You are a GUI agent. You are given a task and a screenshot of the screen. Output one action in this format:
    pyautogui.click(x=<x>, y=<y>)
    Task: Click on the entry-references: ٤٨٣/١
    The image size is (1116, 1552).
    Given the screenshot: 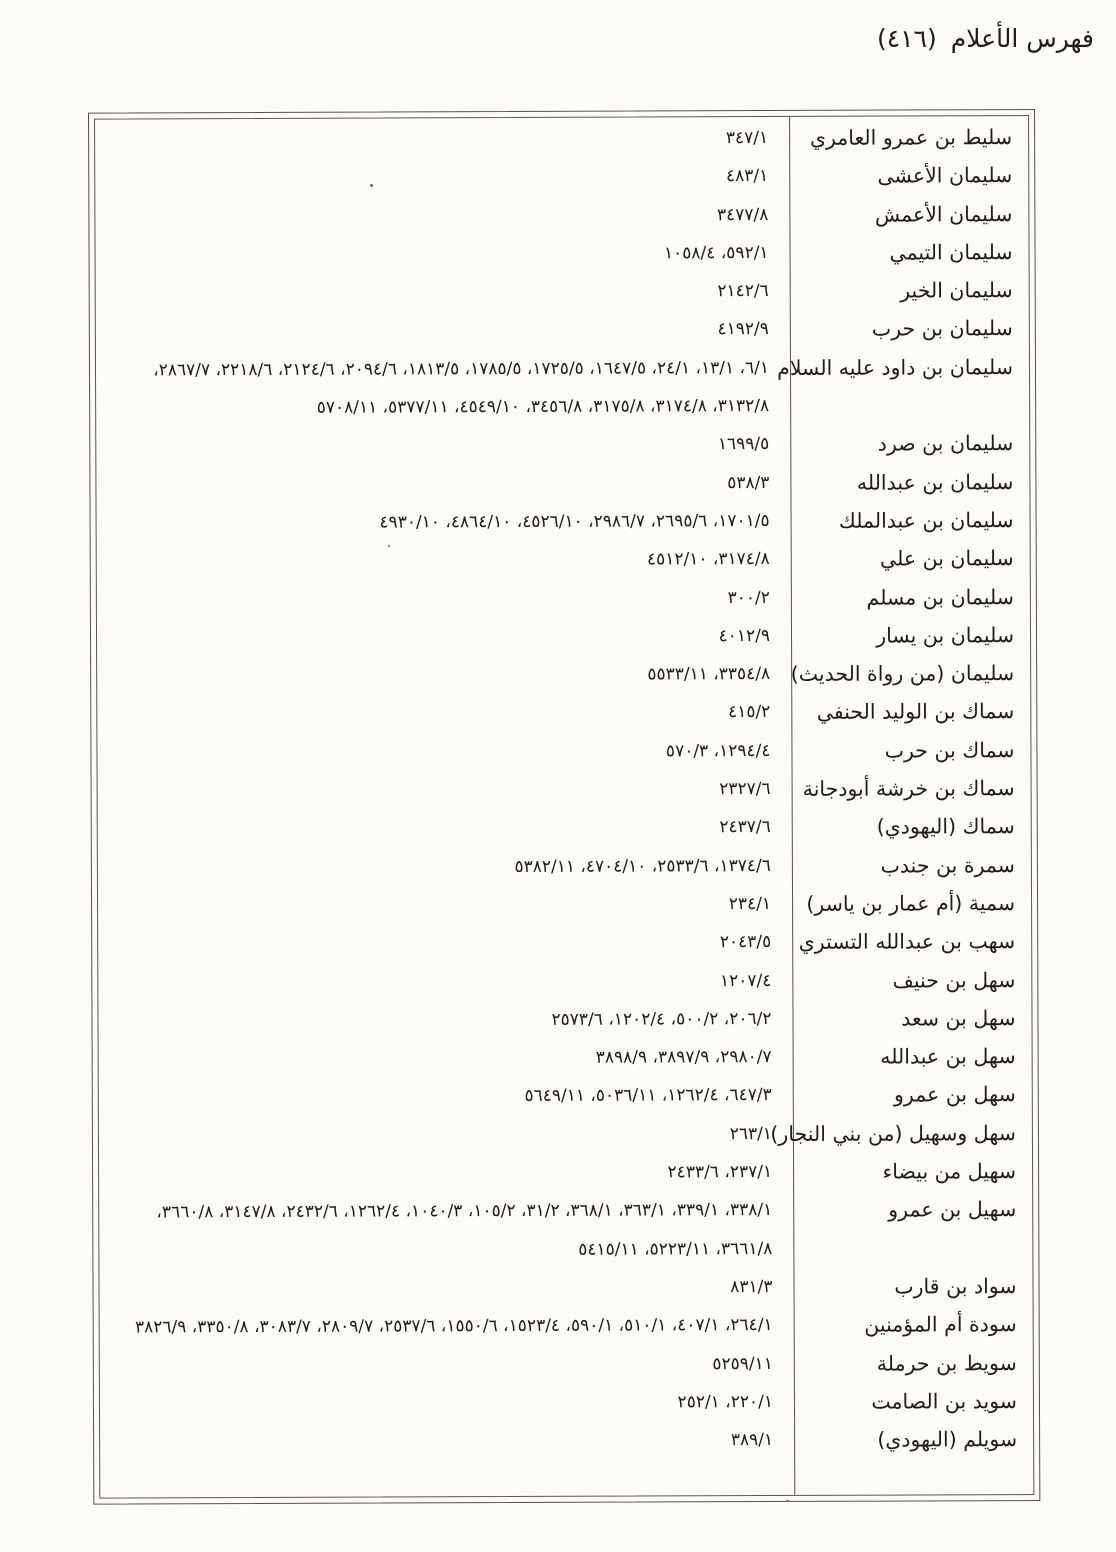 What is the action you would take?
    pyautogui.click(x=442, y=177)
    